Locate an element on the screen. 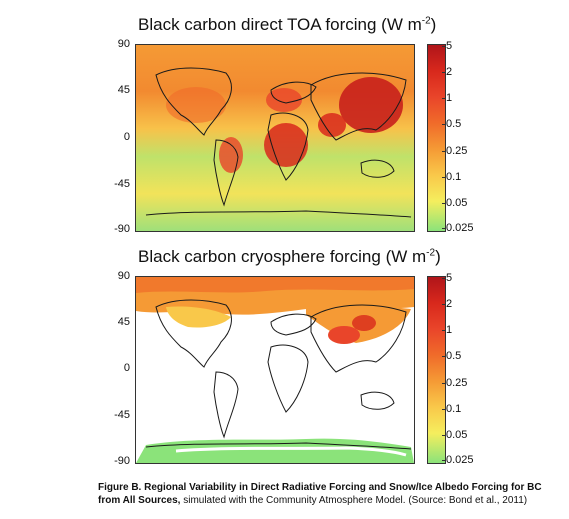 This screenshot has width=569, height=519. bottom-lat-label-minus45: -45 is located at coordinates (122, 415).